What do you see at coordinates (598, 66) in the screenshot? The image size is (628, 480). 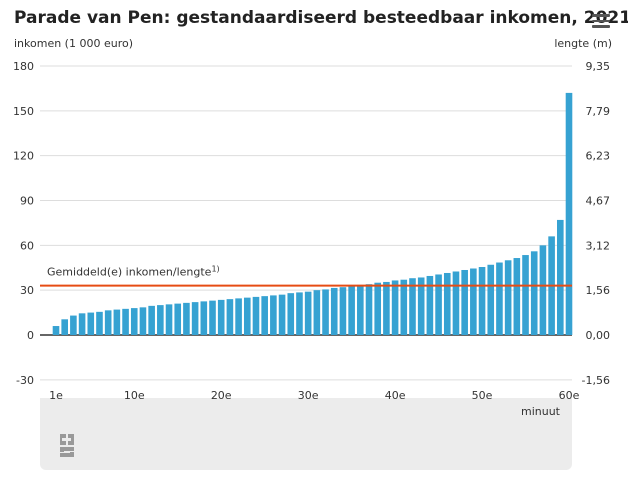 I see `y2-tick-label: 9,35` at bounding box center [598, 66].